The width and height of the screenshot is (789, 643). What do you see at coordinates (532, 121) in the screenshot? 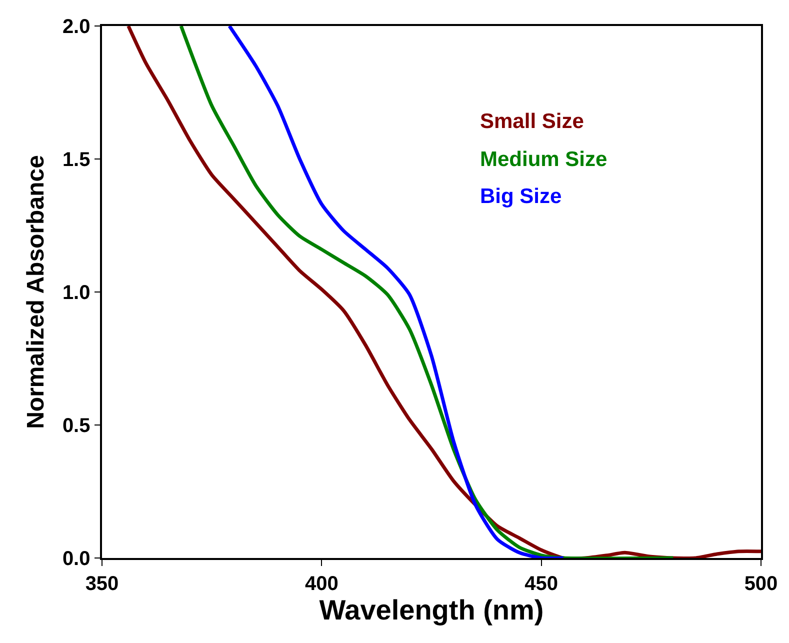
I see `text: Small Size` at bounding box center [532, 121].